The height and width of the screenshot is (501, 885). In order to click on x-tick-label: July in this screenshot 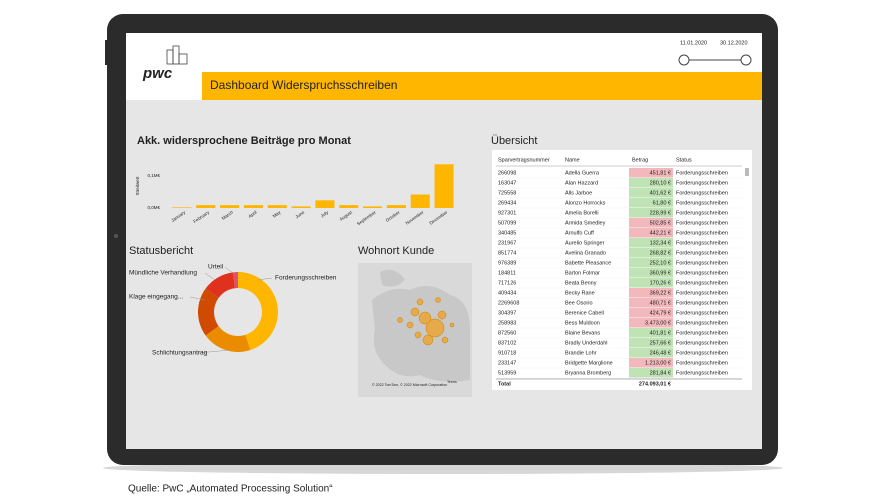, I will do `click(325, 213)`.